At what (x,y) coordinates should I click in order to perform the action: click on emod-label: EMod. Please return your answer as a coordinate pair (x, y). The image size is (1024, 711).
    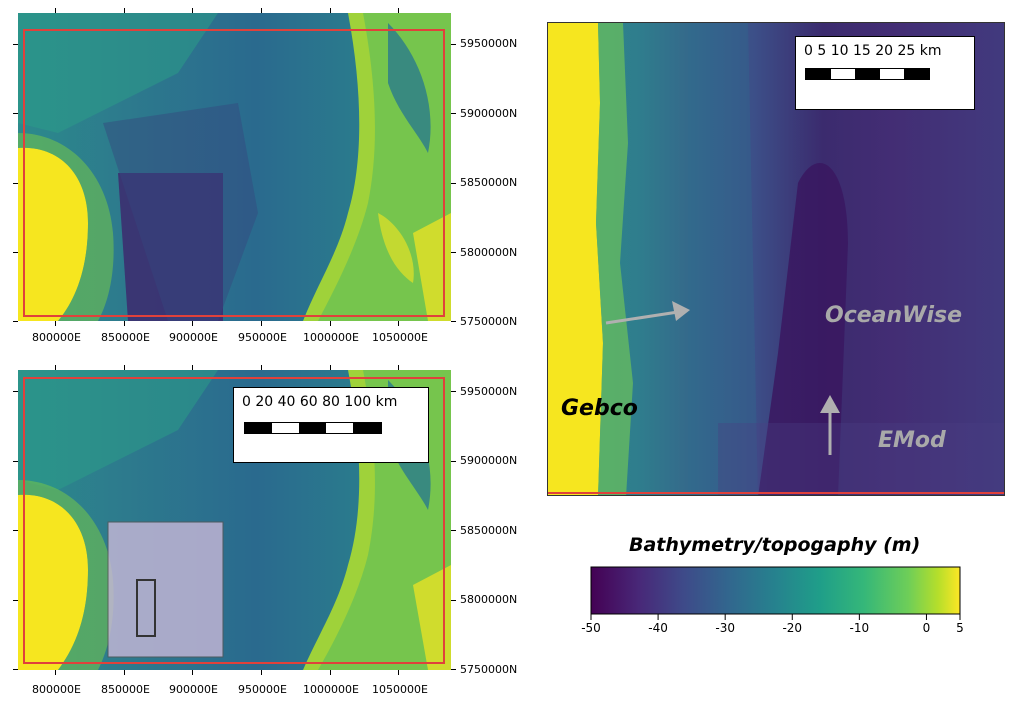
    Looking at the image, I should click on (912, 440).